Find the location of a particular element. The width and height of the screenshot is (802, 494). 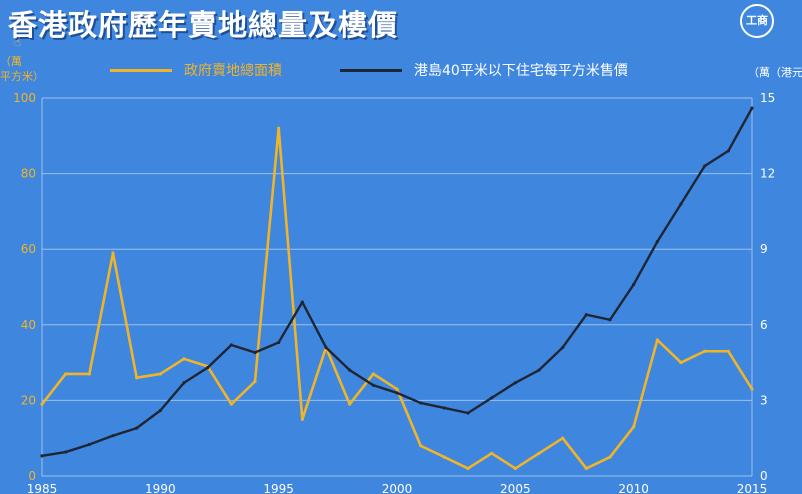

y-right-tick-label: 3 is located at coordinates (764, 400).